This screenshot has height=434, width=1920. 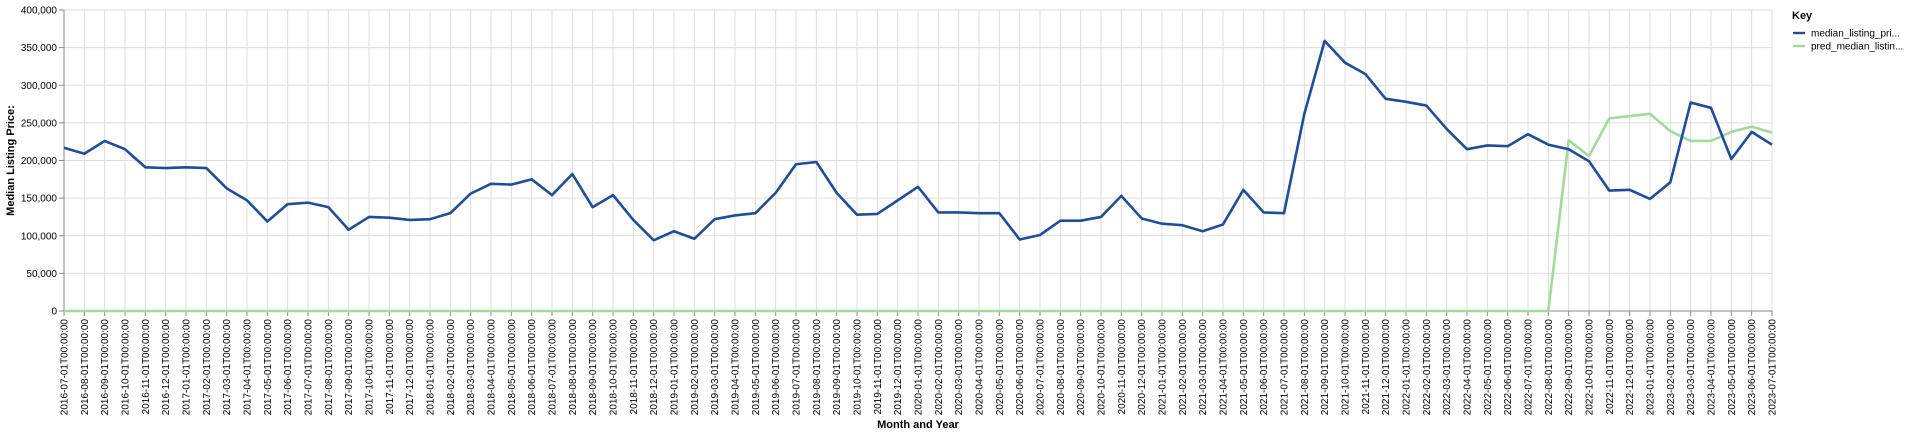 What do you see at coordinates (65, 367) in the screenshot?
I see `x-tick-label: 2016-07-01T00:00:00` at bounding box center [65, 367].